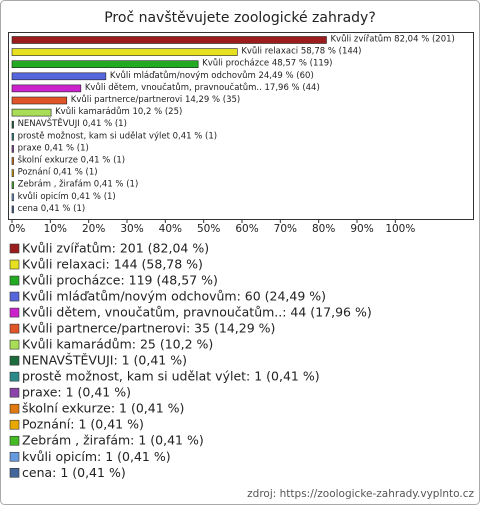 The height and width of the screenshot is (509, 480). Describe the element at coordinates (131, 229) in the screenshot. I see `x-tick-label: 30%` at that location.